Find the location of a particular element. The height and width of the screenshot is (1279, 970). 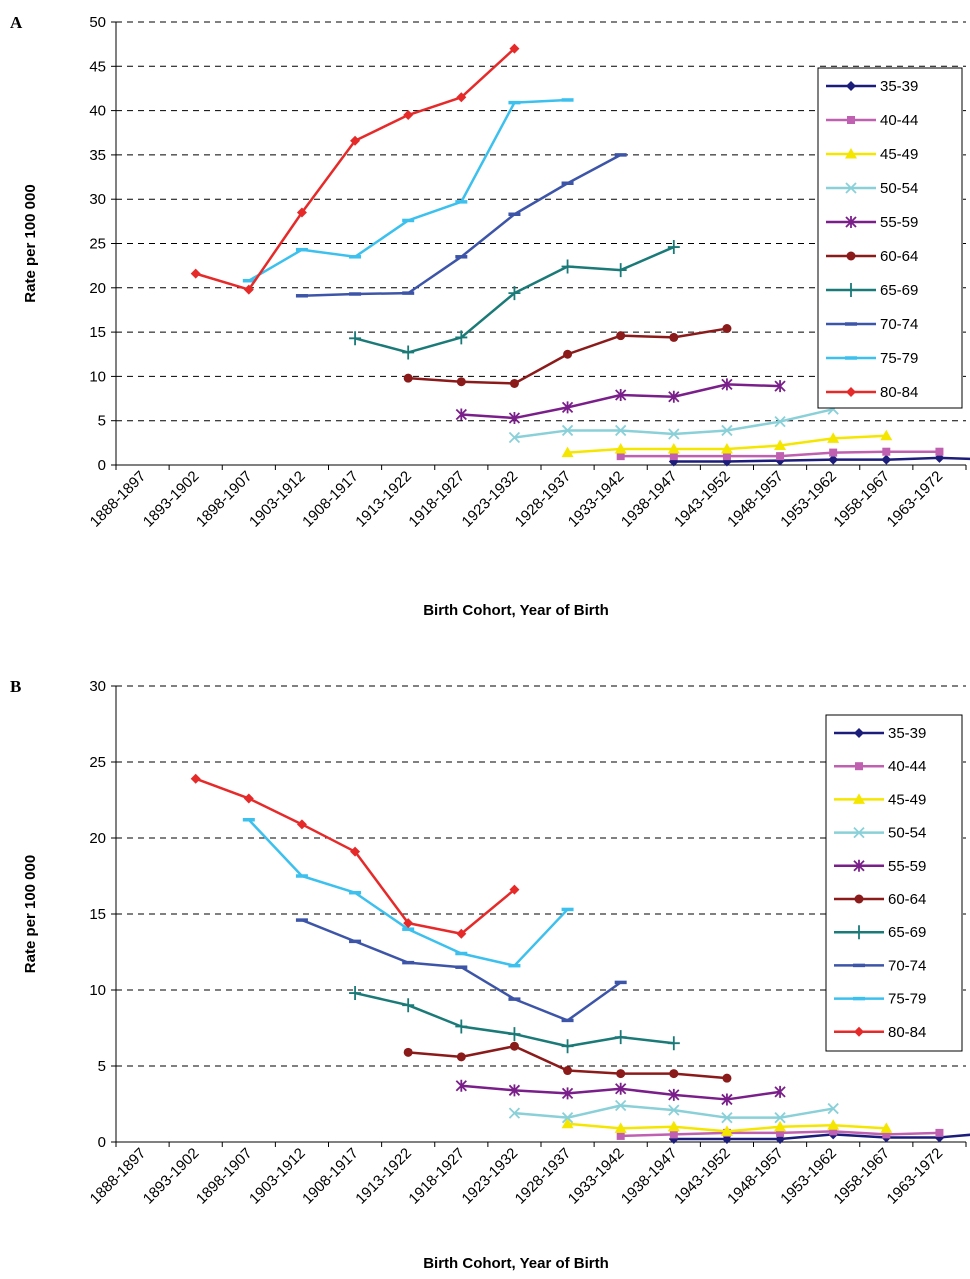

panel-label: A is located at coordinates (16, 22).